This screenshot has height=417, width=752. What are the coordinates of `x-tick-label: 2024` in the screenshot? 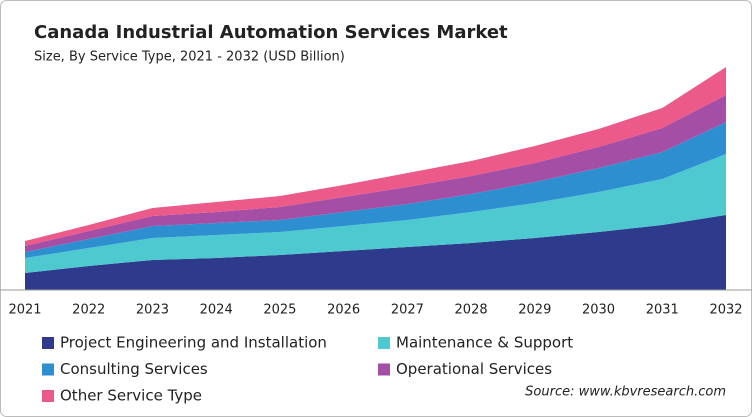 It's located at (216, 310).